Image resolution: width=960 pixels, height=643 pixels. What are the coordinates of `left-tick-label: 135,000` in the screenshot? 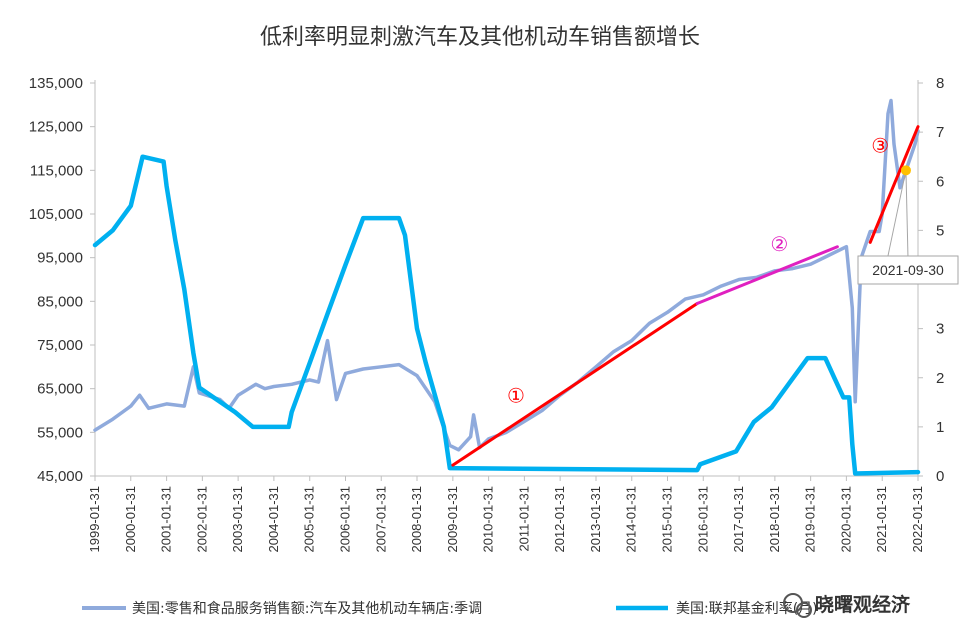 It's located at (56, 83).